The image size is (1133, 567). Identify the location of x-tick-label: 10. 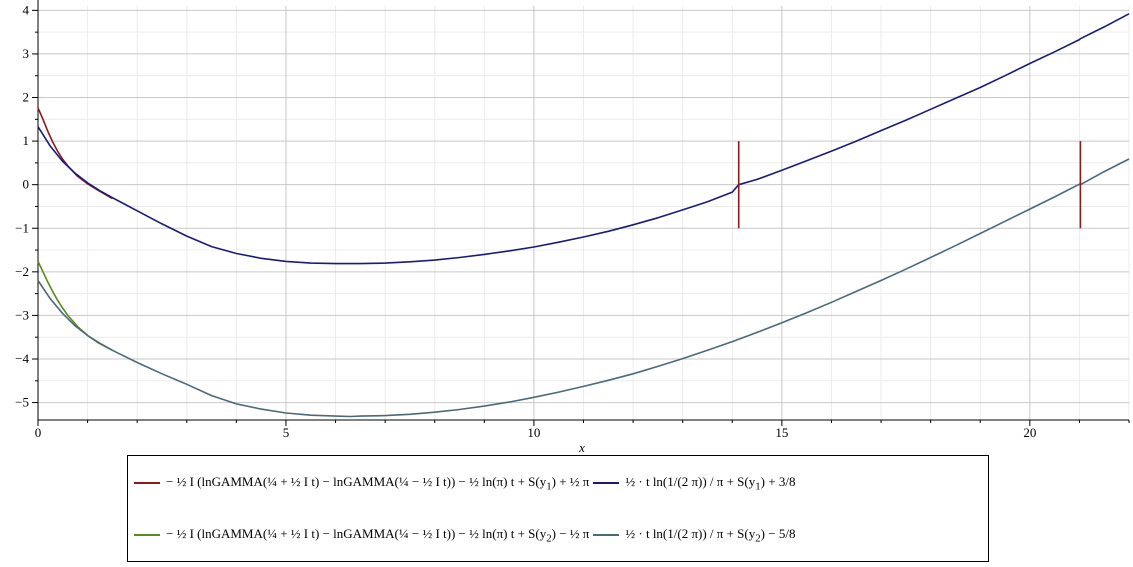
(533, 432).